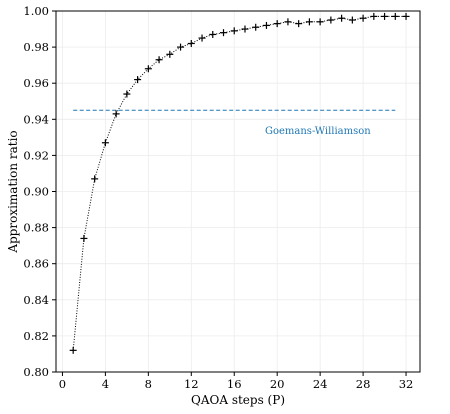 This screenshot has height=414, width=450. Describe the element at coordinates (13, 191) in the screenshot. I see `y-axis-label: Approximation ratio` at that location.